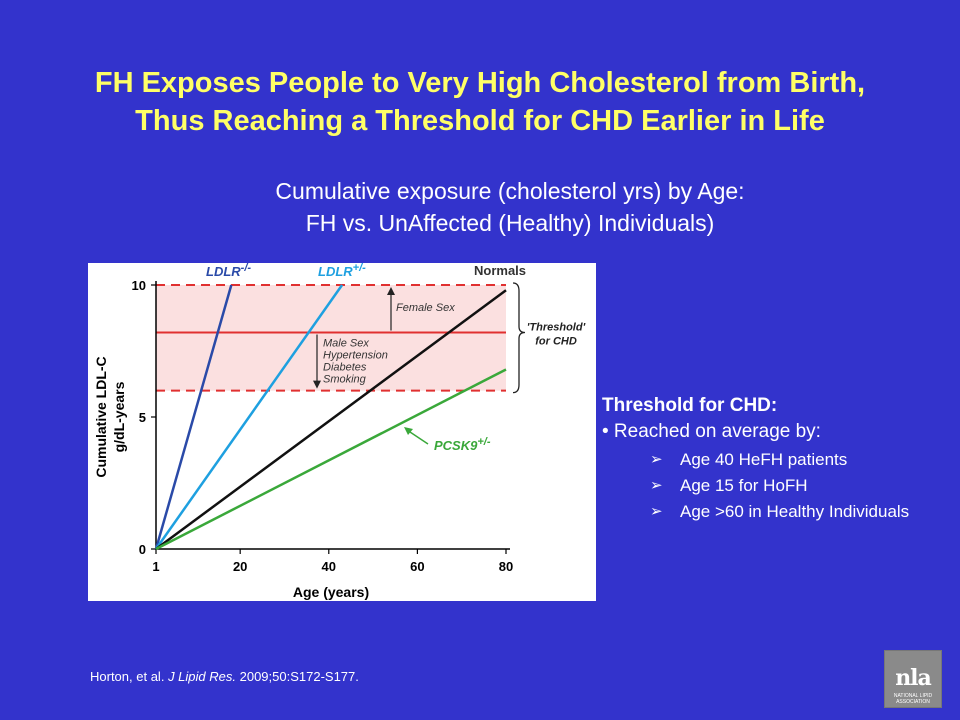  I want to click on series-label-0: LDLR-/-, so click(228, 271).